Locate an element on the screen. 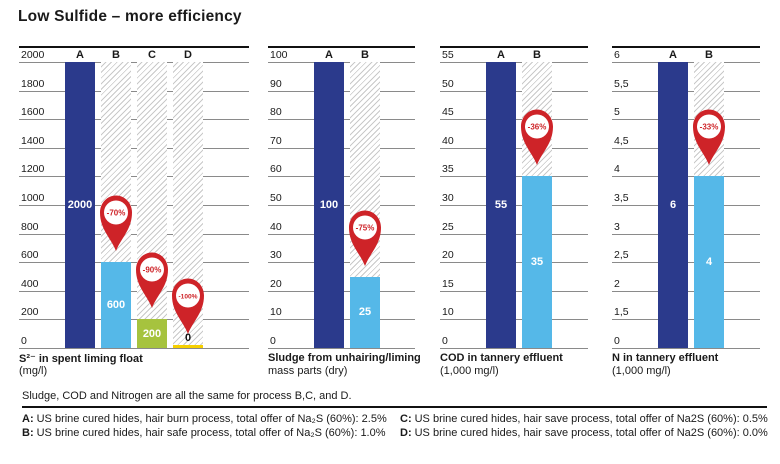 Image resolution: width=780 pixels, height=464 pixels. svg-text: -70% is located at coordinates (116, 212).